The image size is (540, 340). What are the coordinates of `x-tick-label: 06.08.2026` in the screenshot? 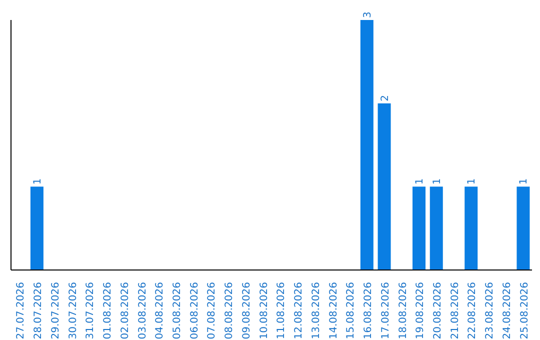 It's located at (194, 311).